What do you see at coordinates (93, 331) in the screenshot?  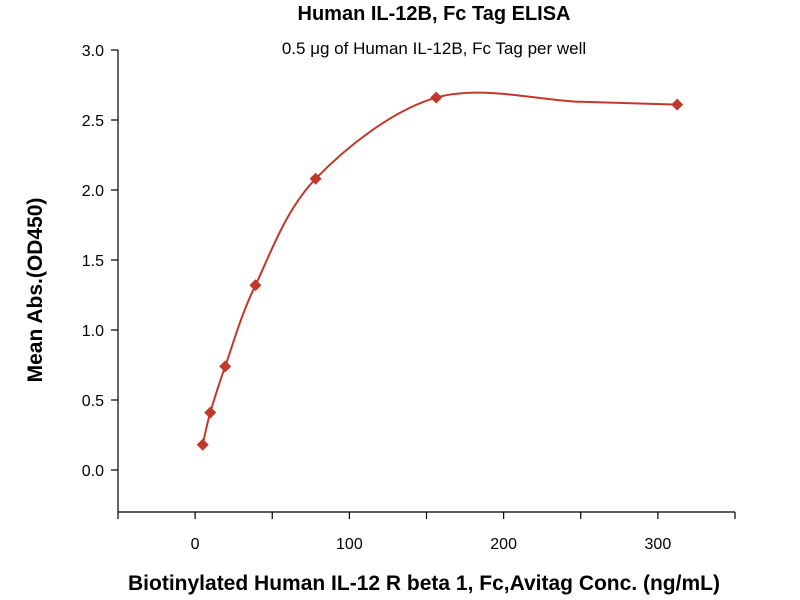 I see `y-tick-label: 1.0` at bounding box center [93, 331].